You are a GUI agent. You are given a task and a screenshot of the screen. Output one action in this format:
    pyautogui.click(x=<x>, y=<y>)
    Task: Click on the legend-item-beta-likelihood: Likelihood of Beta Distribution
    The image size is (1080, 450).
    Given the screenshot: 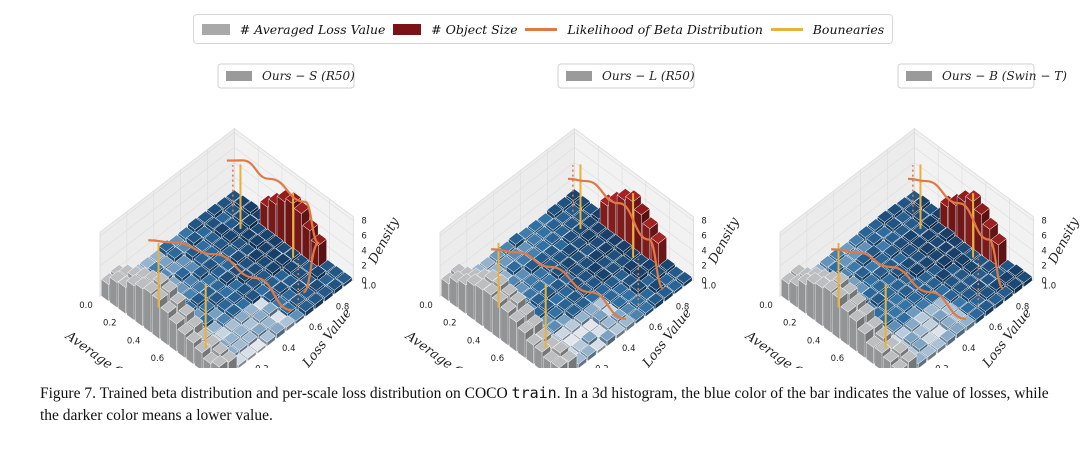 What is the action you would take?
    pyautogui.click(x=644, y=29)
    